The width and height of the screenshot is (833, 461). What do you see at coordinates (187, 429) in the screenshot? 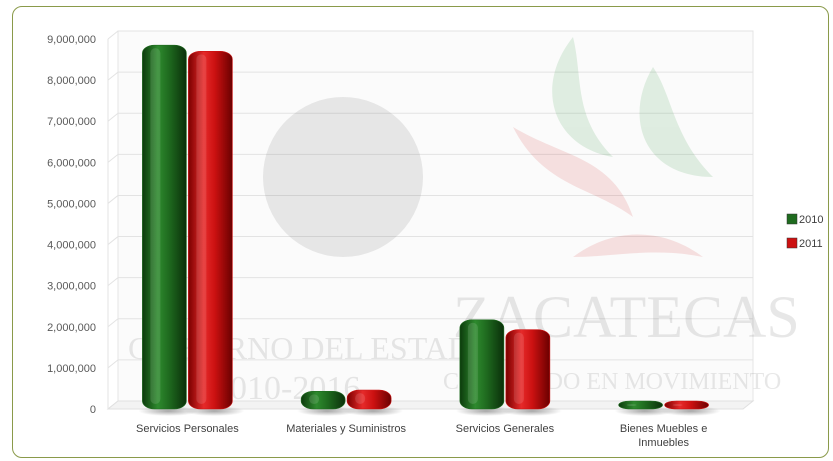
I see `x-category-label: Servicios Personales` at bounding box center [187, 429].